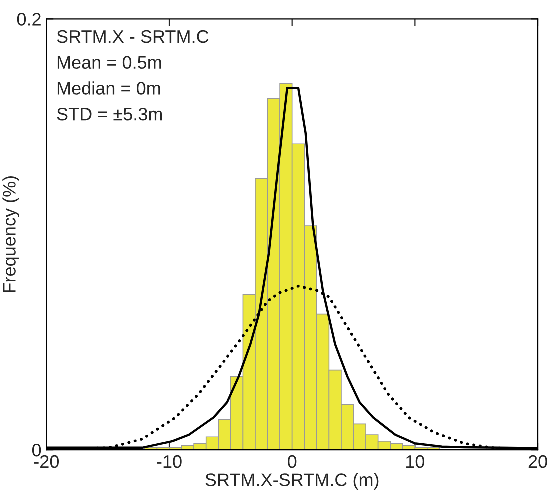 Image resolution: width=549 pixels, height=504 pixels. What do you see at coordinates (110, 63) in the screenshot?
I see `annotation: Mean = 0.5m` at bounding box center [110, 63].